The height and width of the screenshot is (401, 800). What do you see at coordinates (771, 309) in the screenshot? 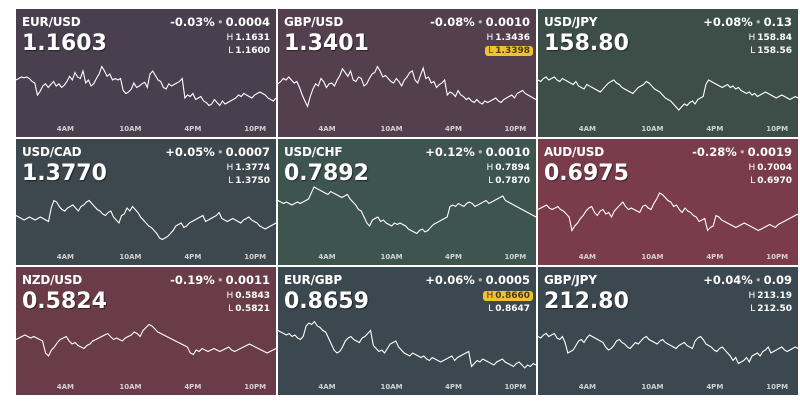
I see `low-value: L 212.50` at bounding box center [771, 309].